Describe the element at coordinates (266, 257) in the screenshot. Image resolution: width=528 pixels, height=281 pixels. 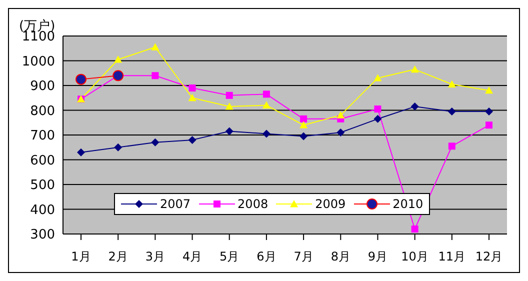
I see `x-tick-label: 6月` at that location.